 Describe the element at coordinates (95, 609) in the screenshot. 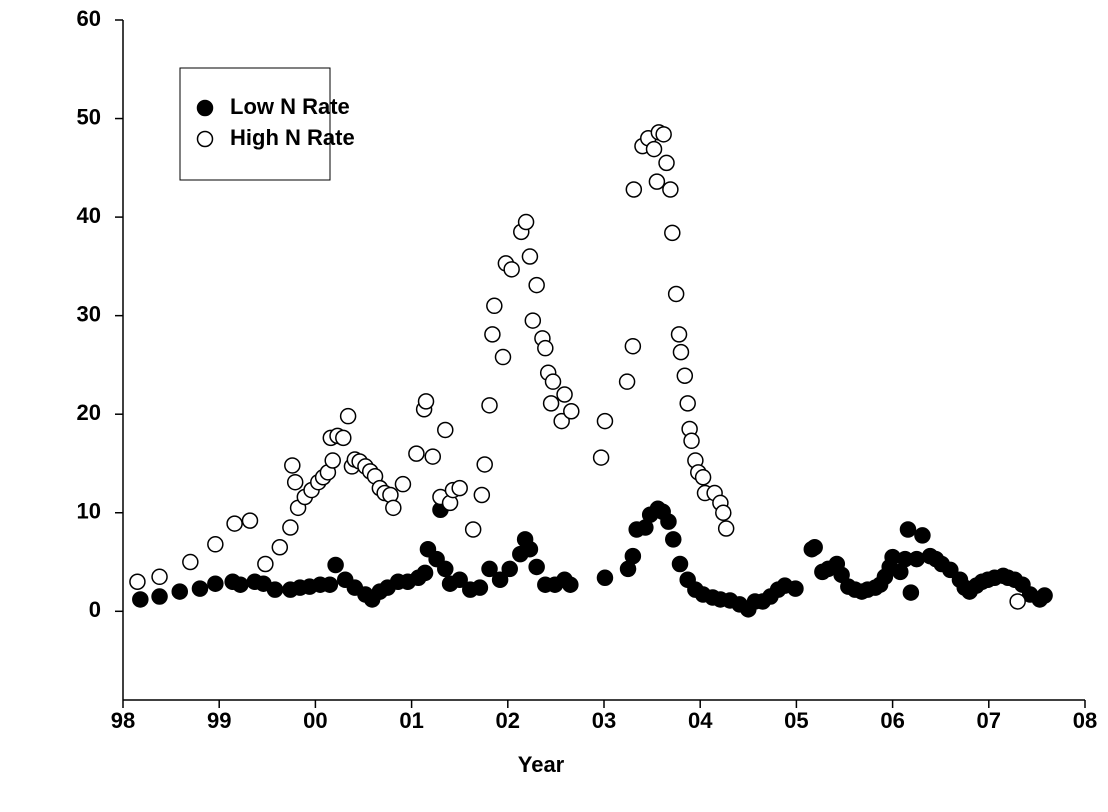

I see `y-tick-label: 0` at that location.